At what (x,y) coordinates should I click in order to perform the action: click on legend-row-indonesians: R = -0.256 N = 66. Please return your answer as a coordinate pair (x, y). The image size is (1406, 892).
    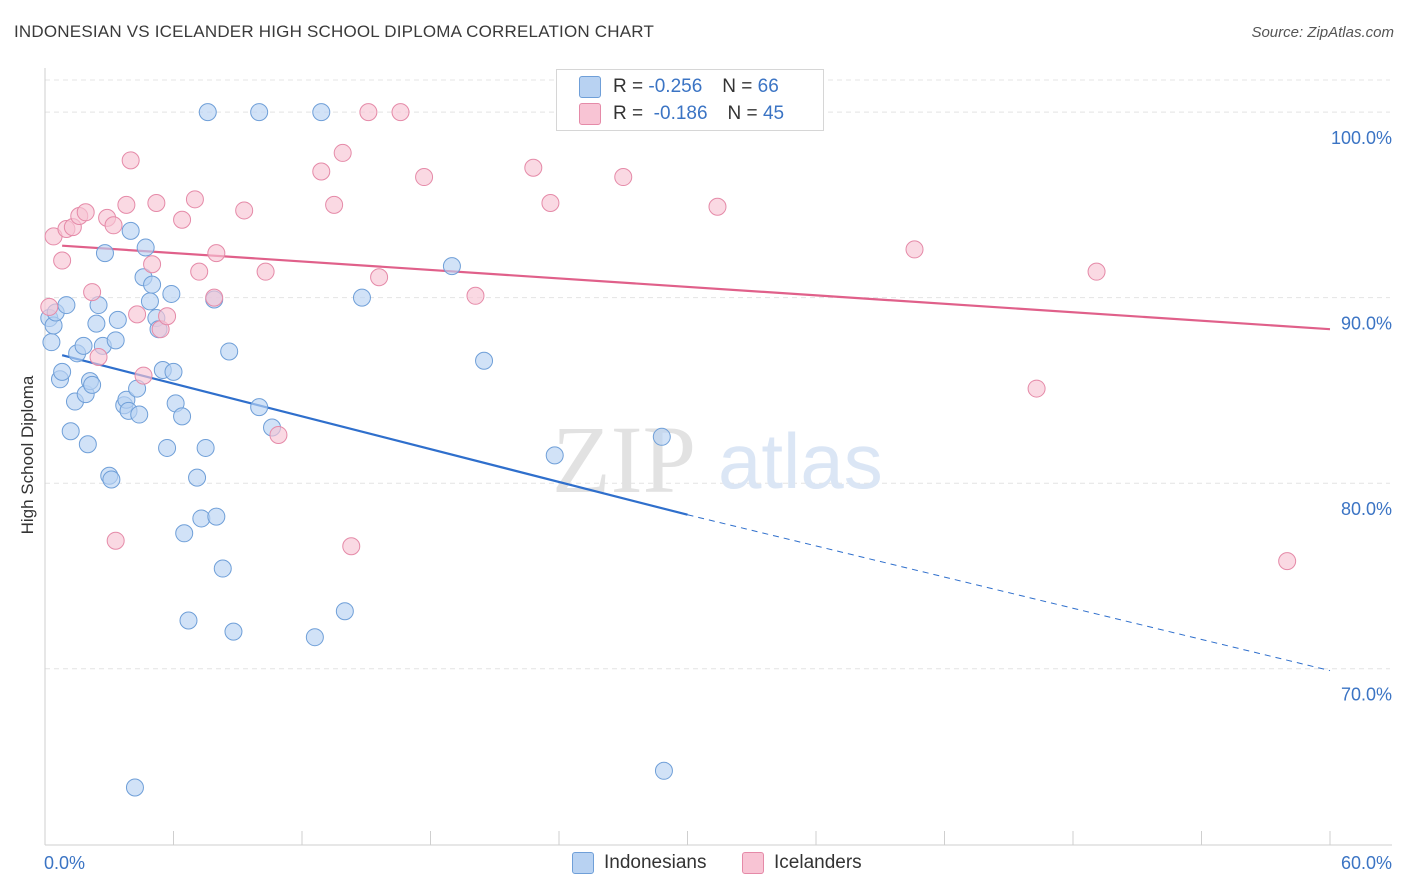
    Looking at the image, I should click on (679, 87).